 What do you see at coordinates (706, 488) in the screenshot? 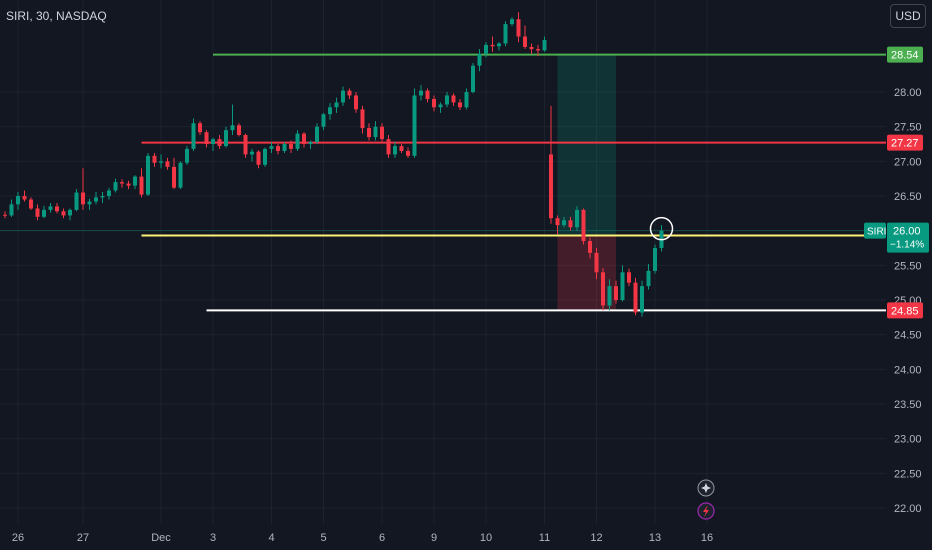
I see `plus-circle-icon` at bounding box center [706, 488].